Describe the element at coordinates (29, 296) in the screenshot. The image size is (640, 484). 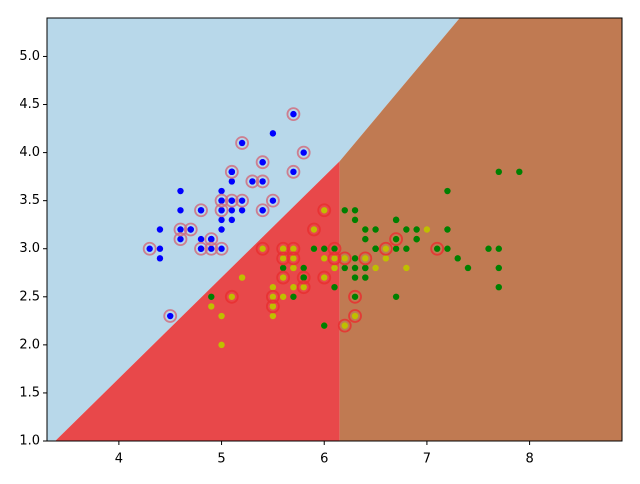
I see `y-tick-label: 2.5` at that location.